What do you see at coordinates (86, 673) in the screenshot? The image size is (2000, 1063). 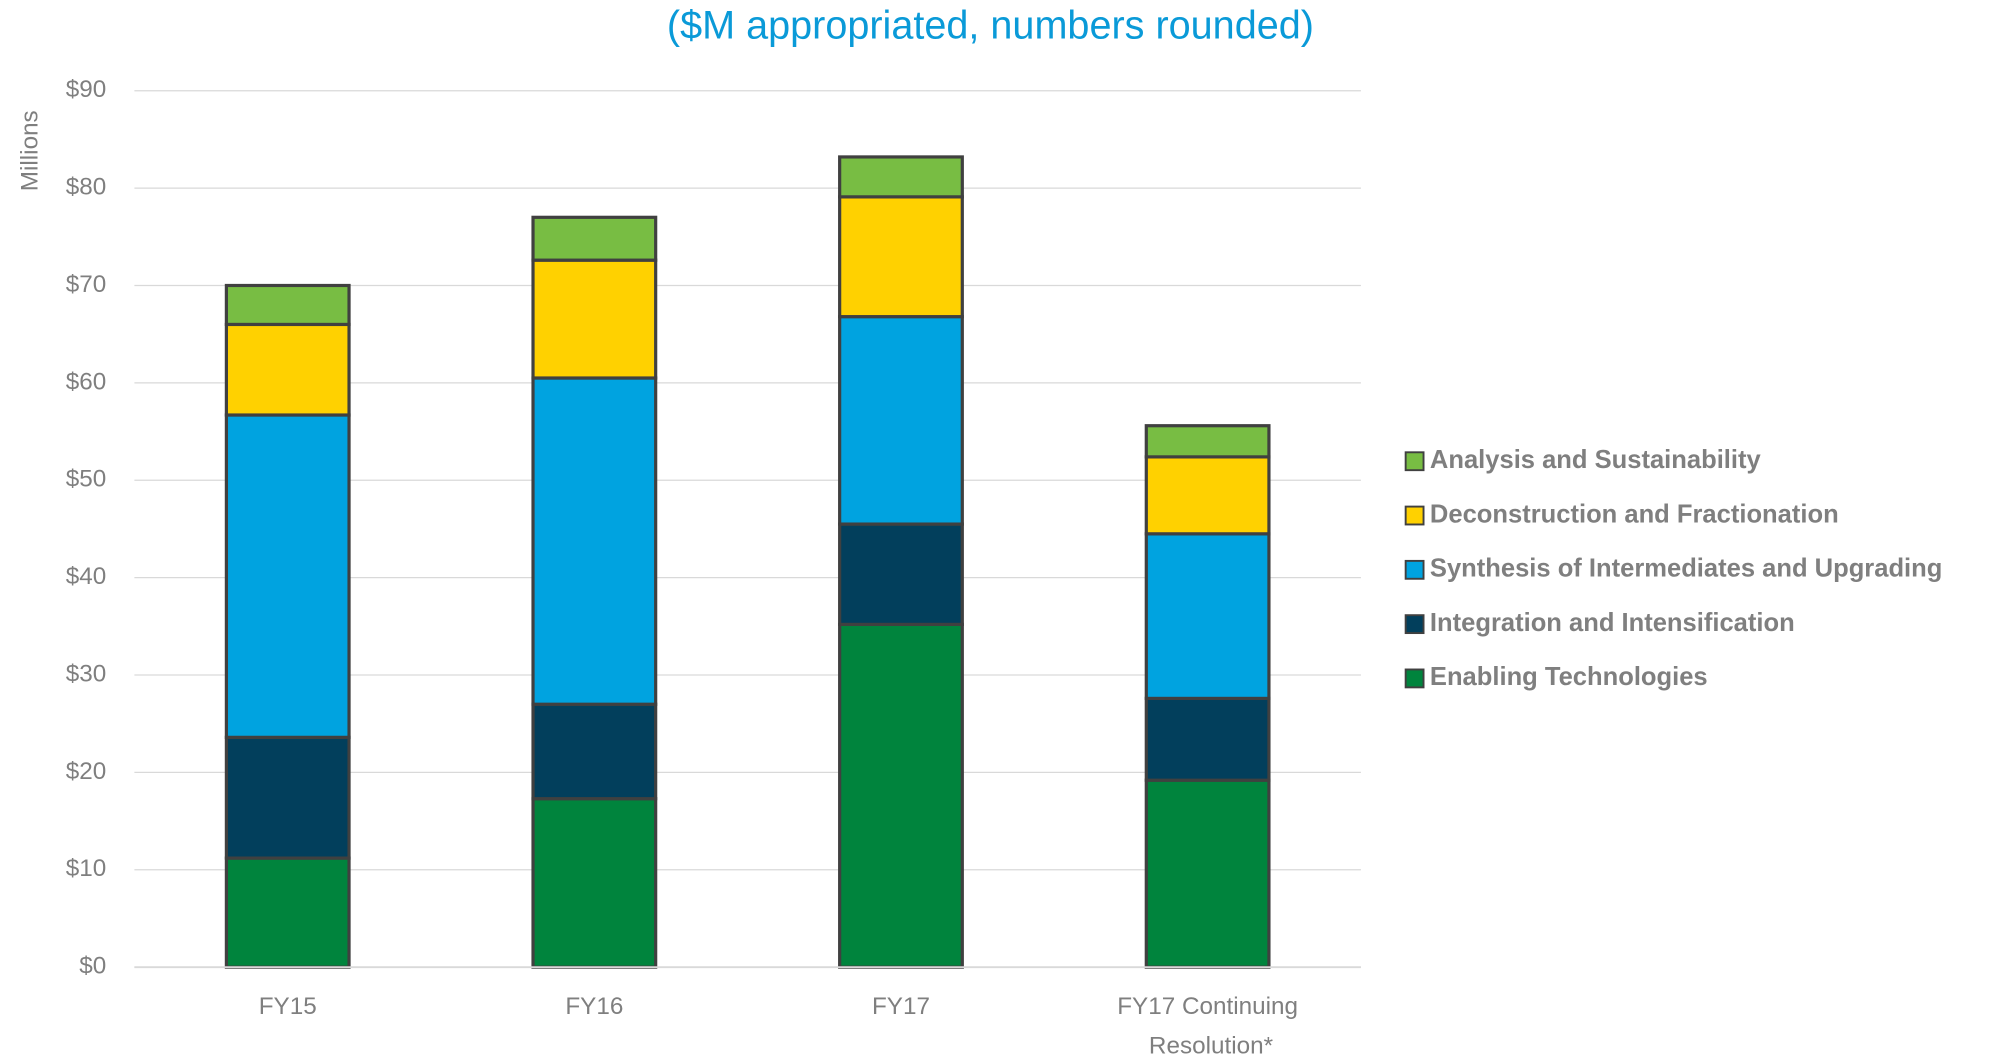 I see `y-tick-label: $30` at bounding box center [86, 673].